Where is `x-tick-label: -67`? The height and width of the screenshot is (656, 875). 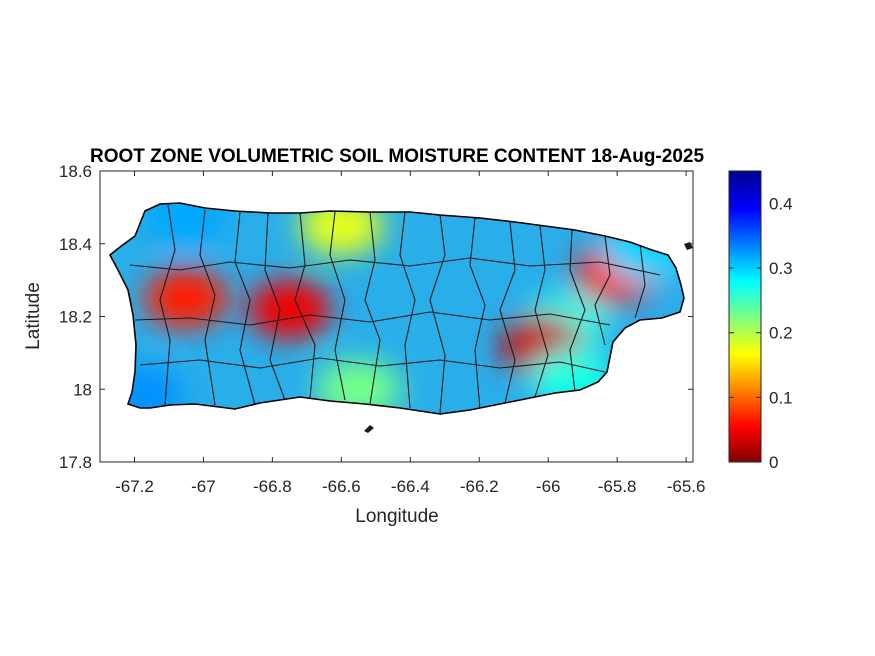
x-tick-label: -67 is located at coordinates (203, 486).